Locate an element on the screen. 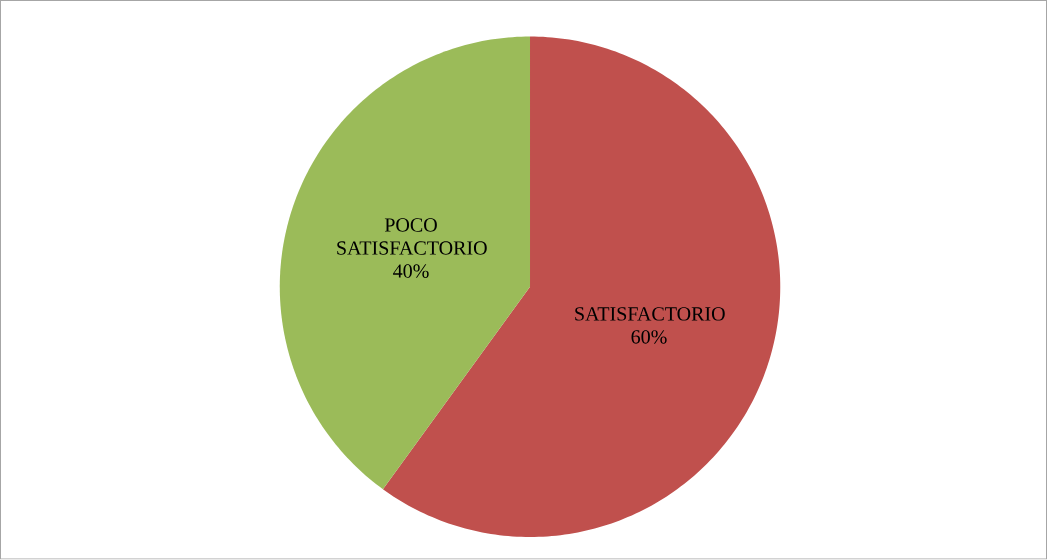 This screenshot has height=560, width=1047. slice-label: SATISFACTORIO is located at coordinates (650, 314).